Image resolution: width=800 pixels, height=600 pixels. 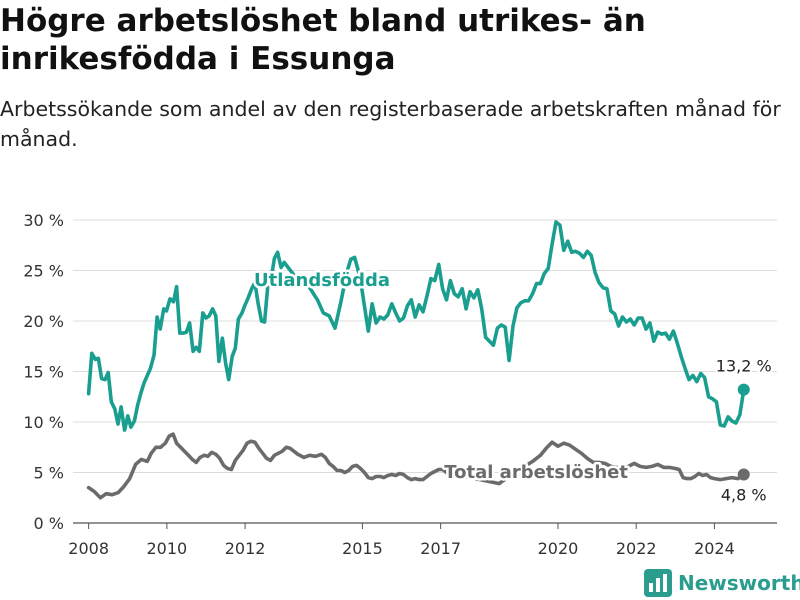 I want to click on brand-name: Newsworthy, so click(x=739, y=583).